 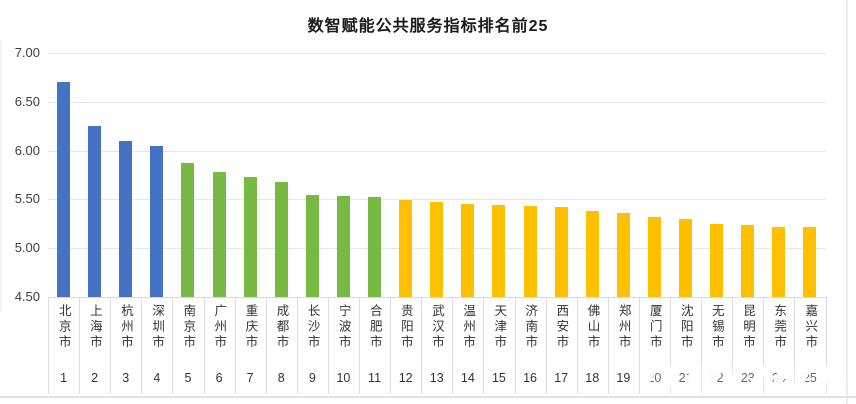 What do you see at coordinates (428, 397) in the screenshot?
I see `chart-bottom-border` at bounding box center [428, 397].